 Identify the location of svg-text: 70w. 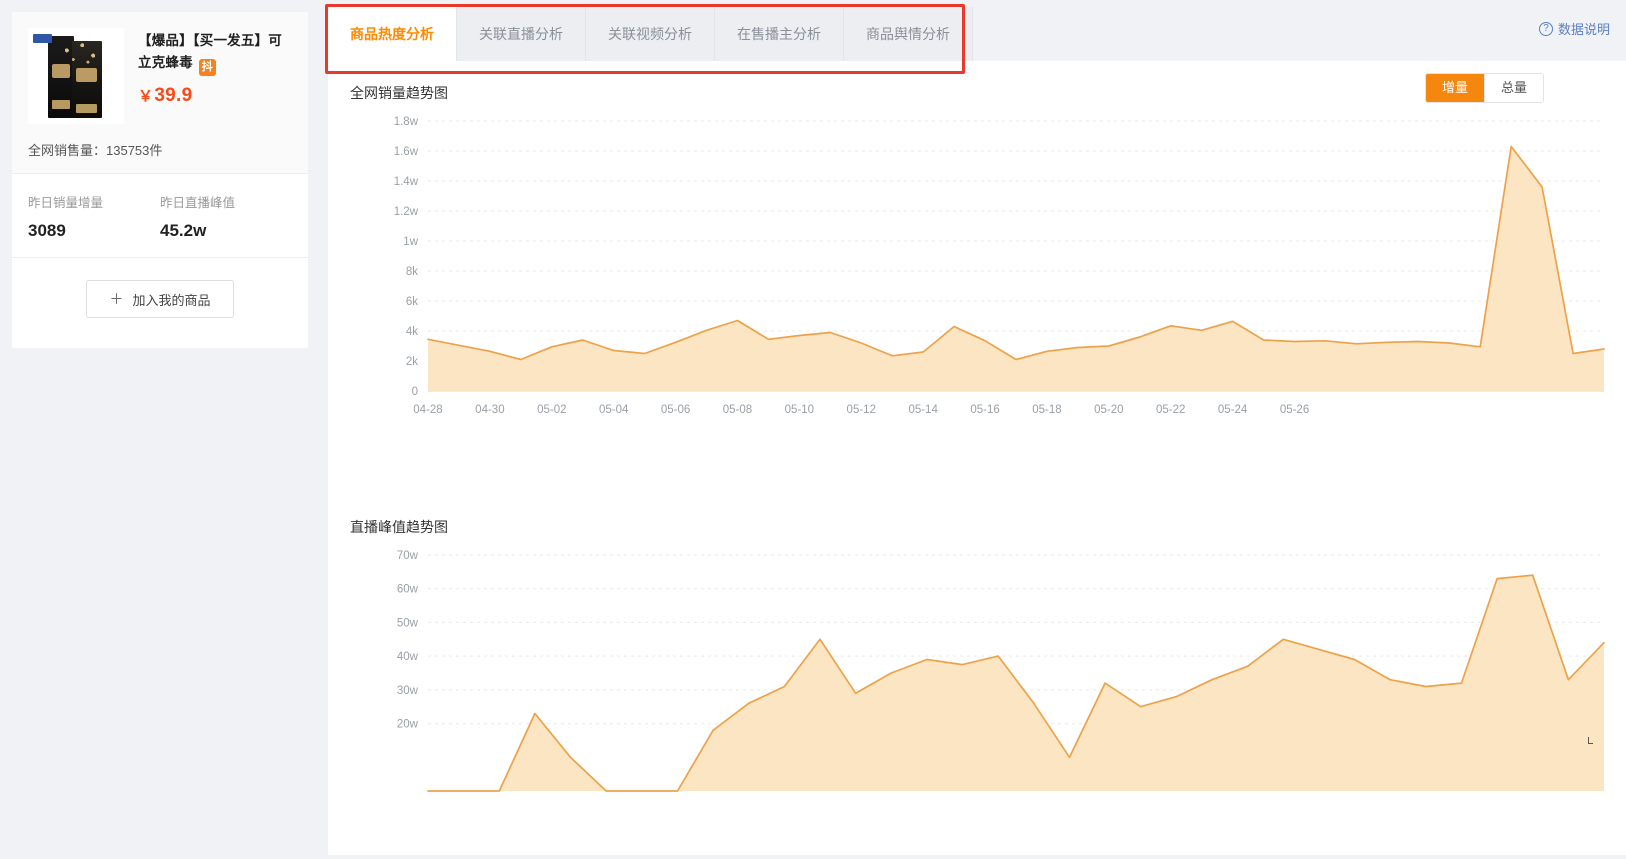
(408, 556).